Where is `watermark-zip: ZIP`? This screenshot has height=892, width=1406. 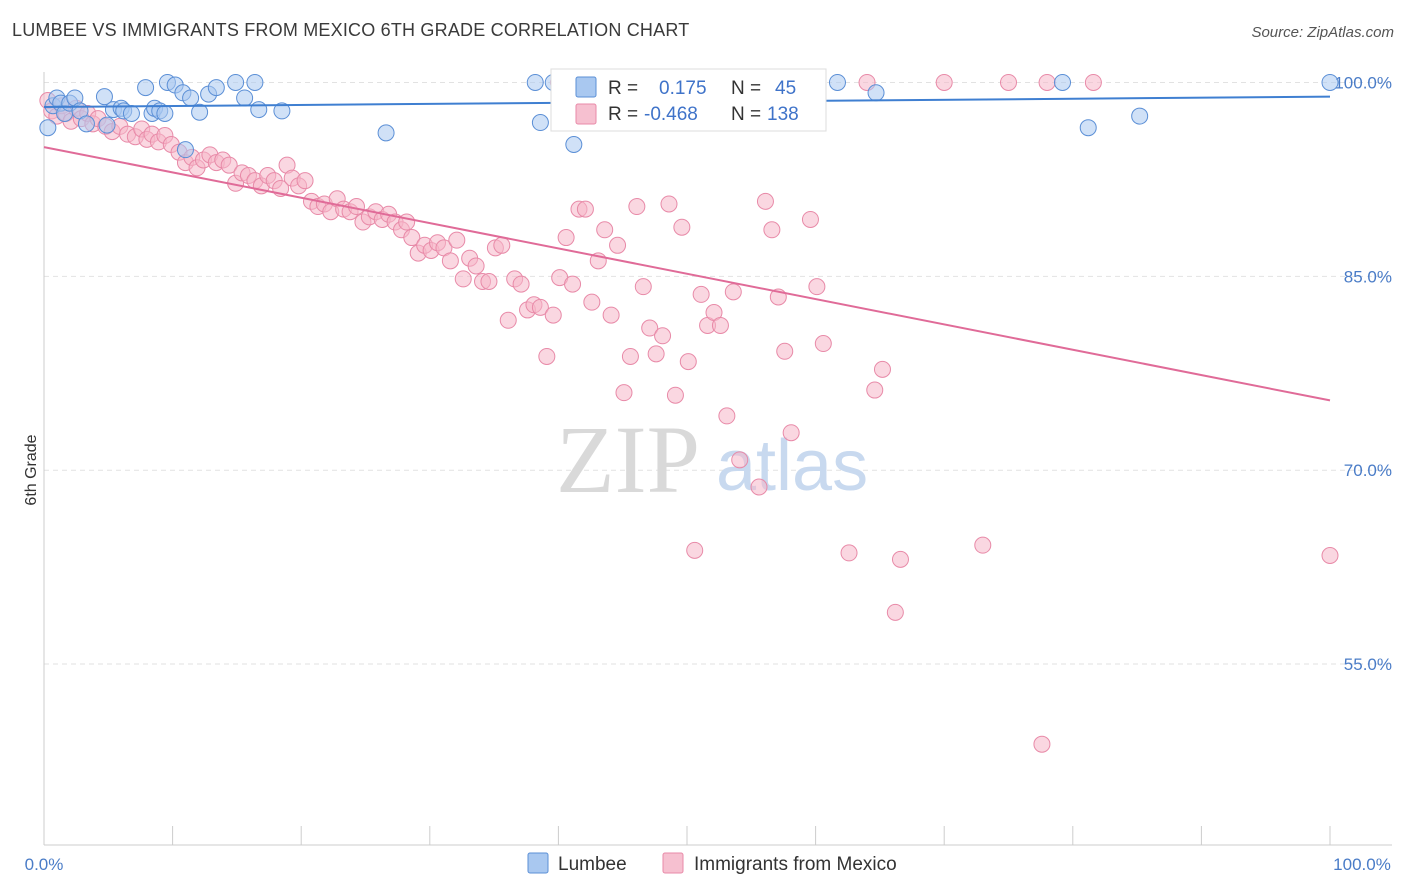
watermark-zip: ZIP is located at coordinates (628, 459).